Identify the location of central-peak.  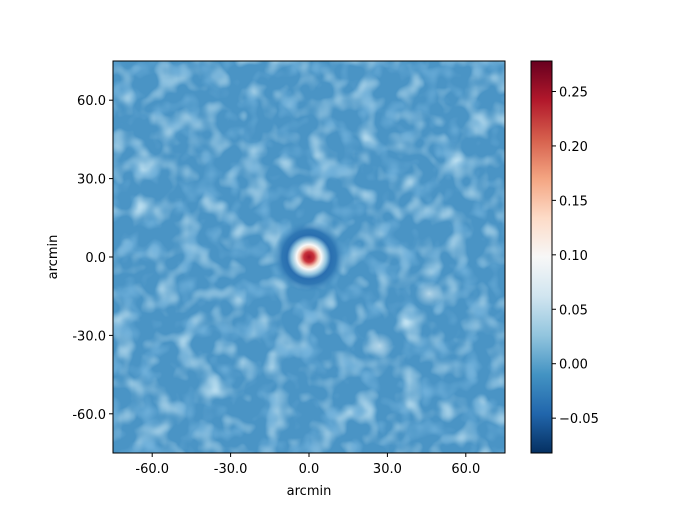
(309, 257).